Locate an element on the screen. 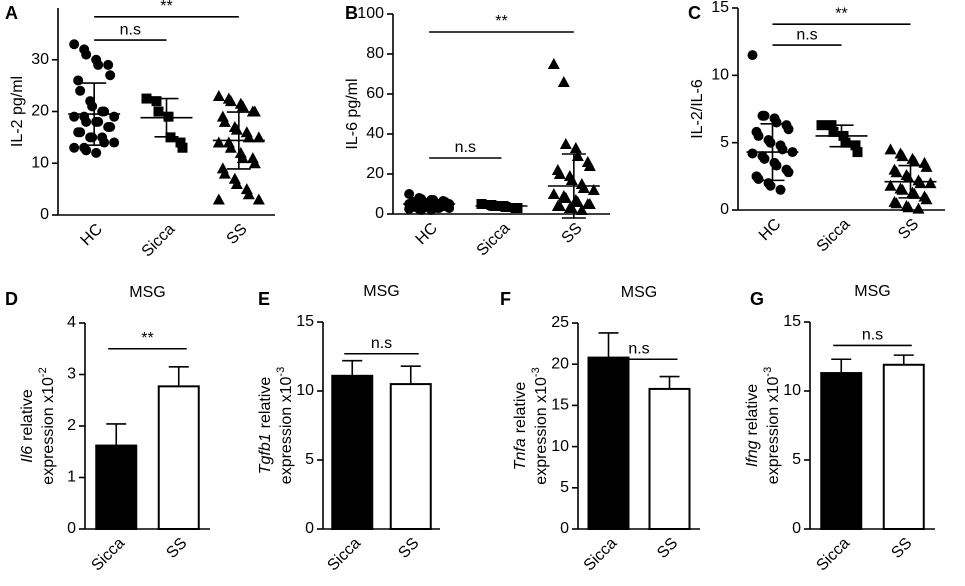 Image resolution: width=965 pixels, height=586 pixels. y-axis-label: Ifng relative is located at coordinates (752, 425).